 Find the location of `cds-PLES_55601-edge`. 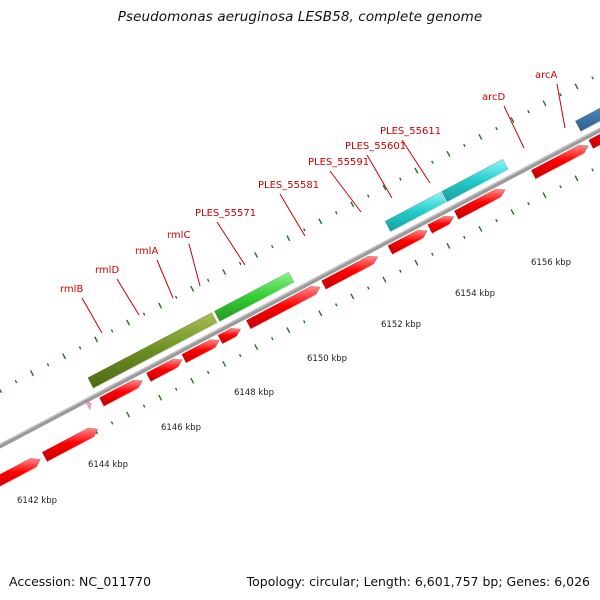

cds-PLES_55601-edge is located at coordinates (444, 227).